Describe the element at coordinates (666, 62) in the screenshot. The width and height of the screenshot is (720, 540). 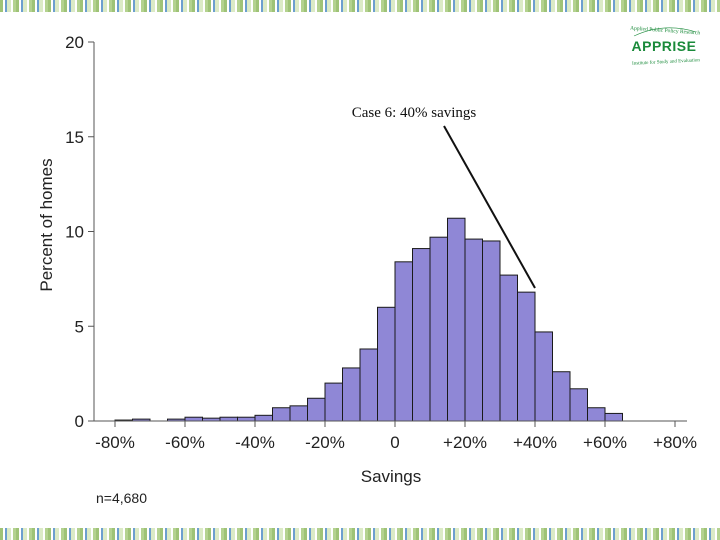
I see `logo-tagline-bottom: Institute for Study and Evaluation` at that location.